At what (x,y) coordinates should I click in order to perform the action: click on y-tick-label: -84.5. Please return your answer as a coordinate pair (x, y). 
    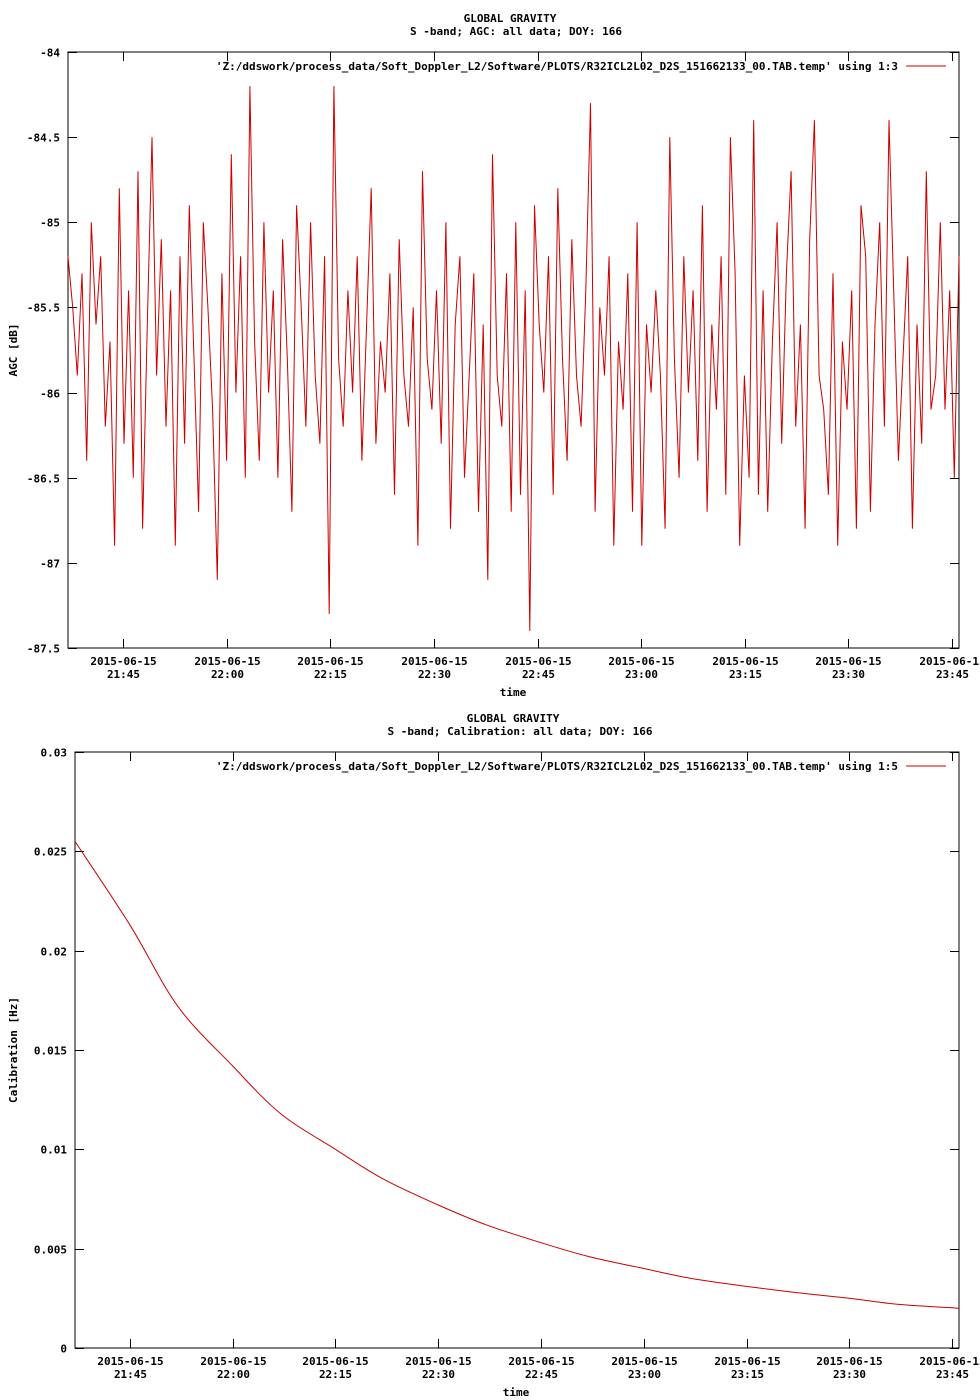
    Looking at the image, I should click on (43, 138).